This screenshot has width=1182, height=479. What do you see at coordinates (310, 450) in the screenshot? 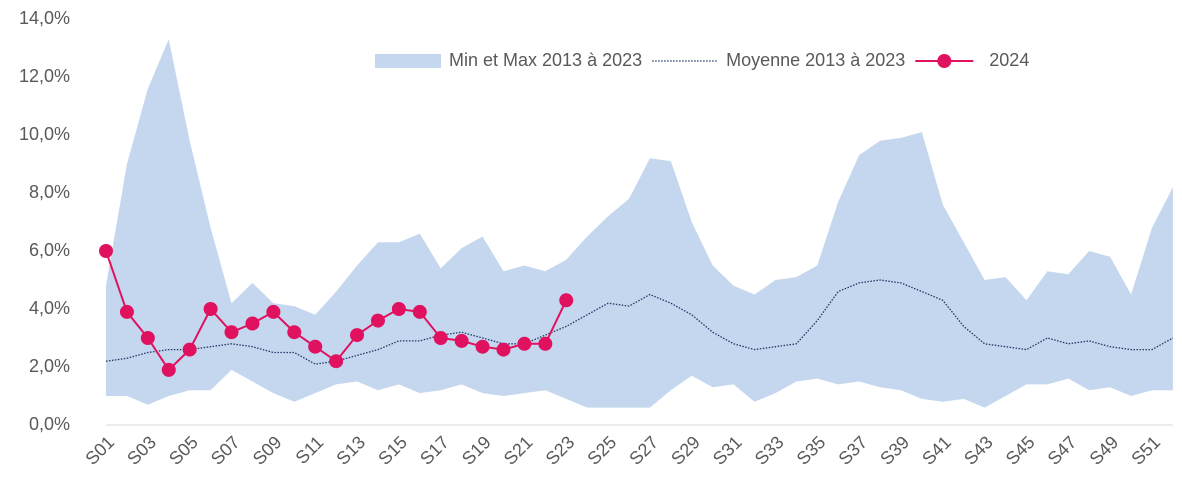
I see `x-tick-label: S11` at bounding box center [310, 450].